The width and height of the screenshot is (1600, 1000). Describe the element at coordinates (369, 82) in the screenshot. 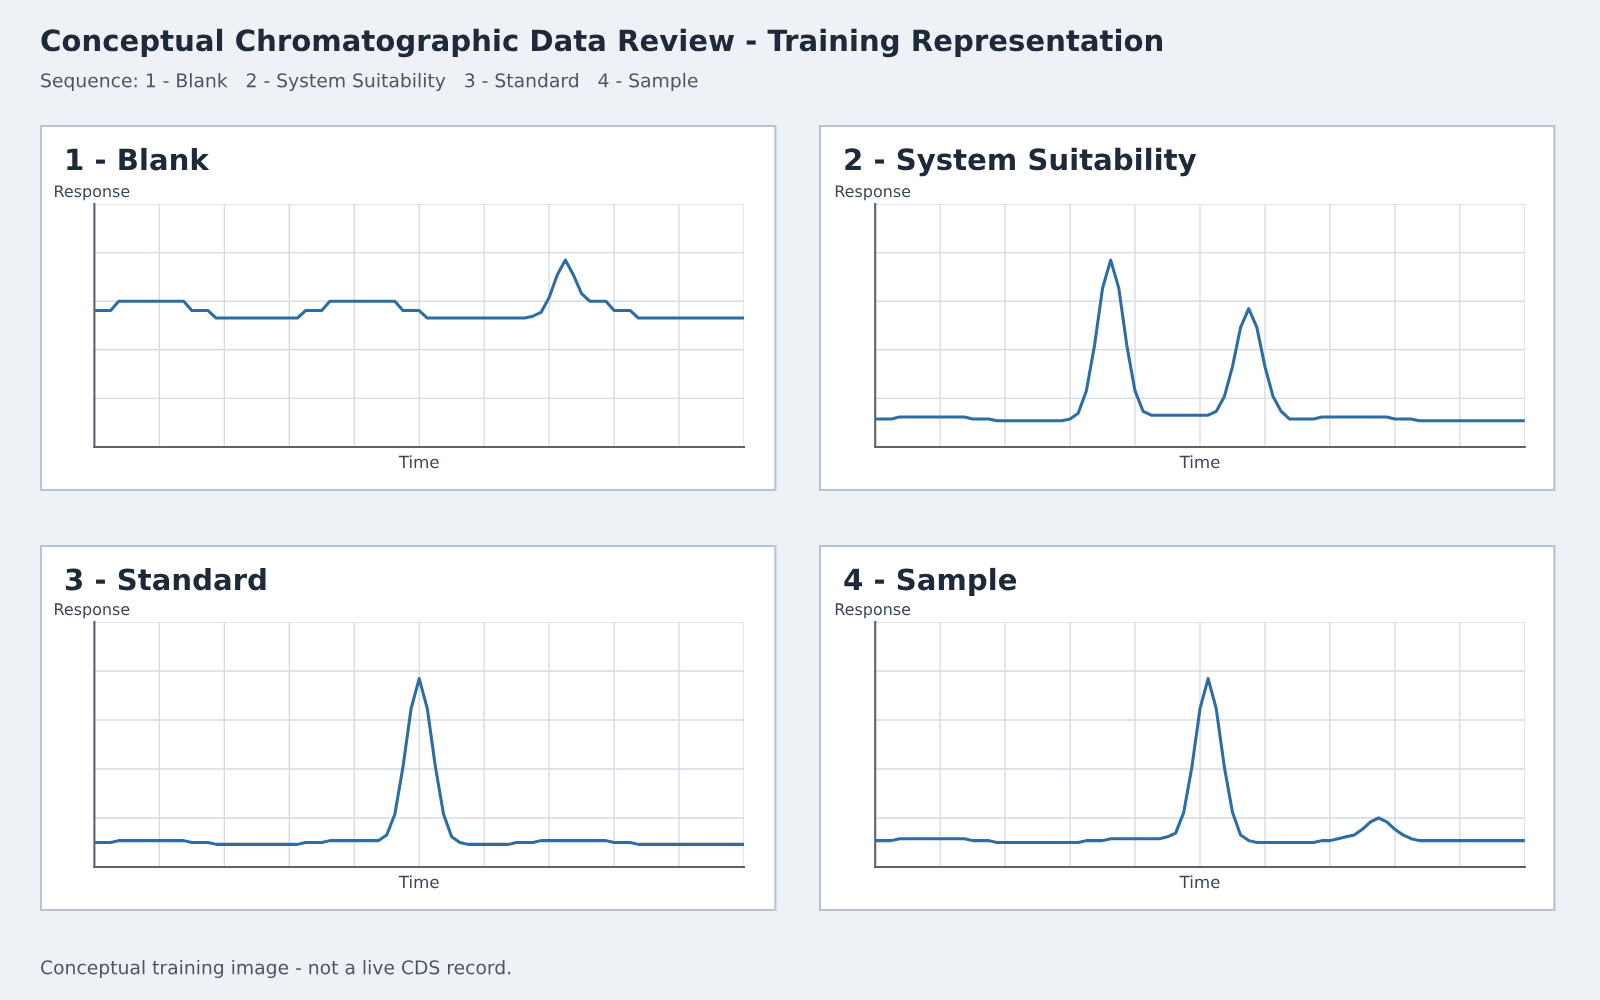

I see `text: Sequence: 1 - Blank 2 - System Suitability 3 - Standard 4 - Sample` at that location.